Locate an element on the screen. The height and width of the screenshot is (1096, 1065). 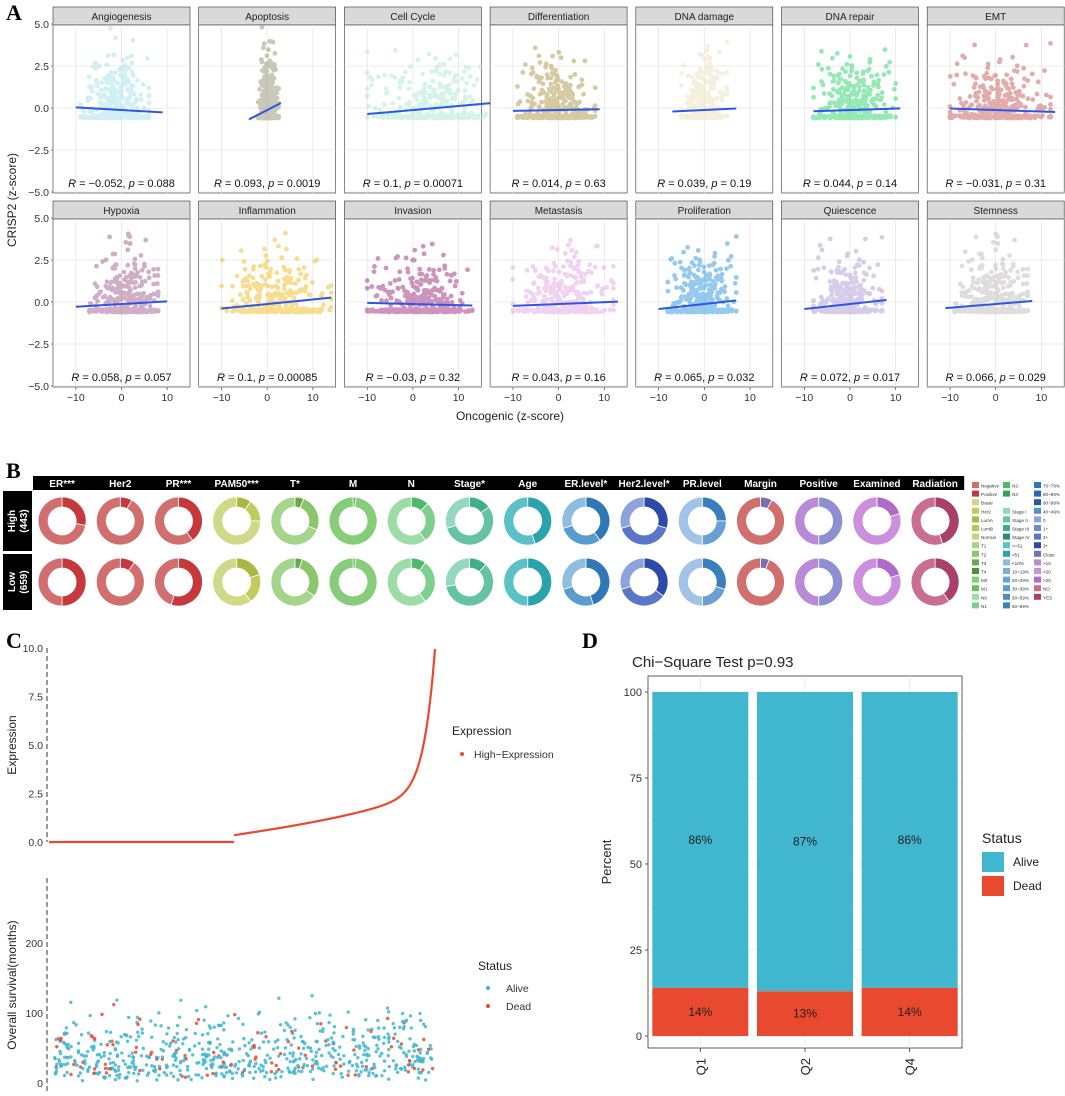
y-tick-label: −5.0 is located at coordinates (38, 387).